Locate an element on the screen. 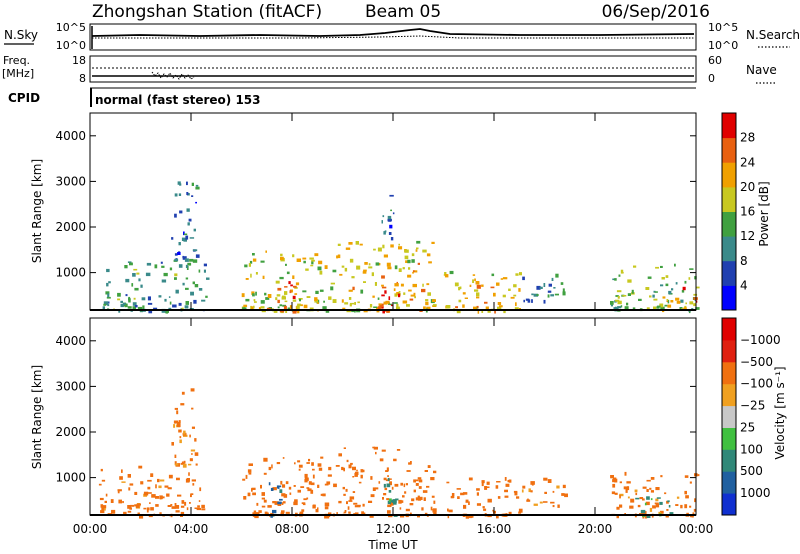 The image size is (800, 554). colorbar-segment is located at coordinates (729, 373).